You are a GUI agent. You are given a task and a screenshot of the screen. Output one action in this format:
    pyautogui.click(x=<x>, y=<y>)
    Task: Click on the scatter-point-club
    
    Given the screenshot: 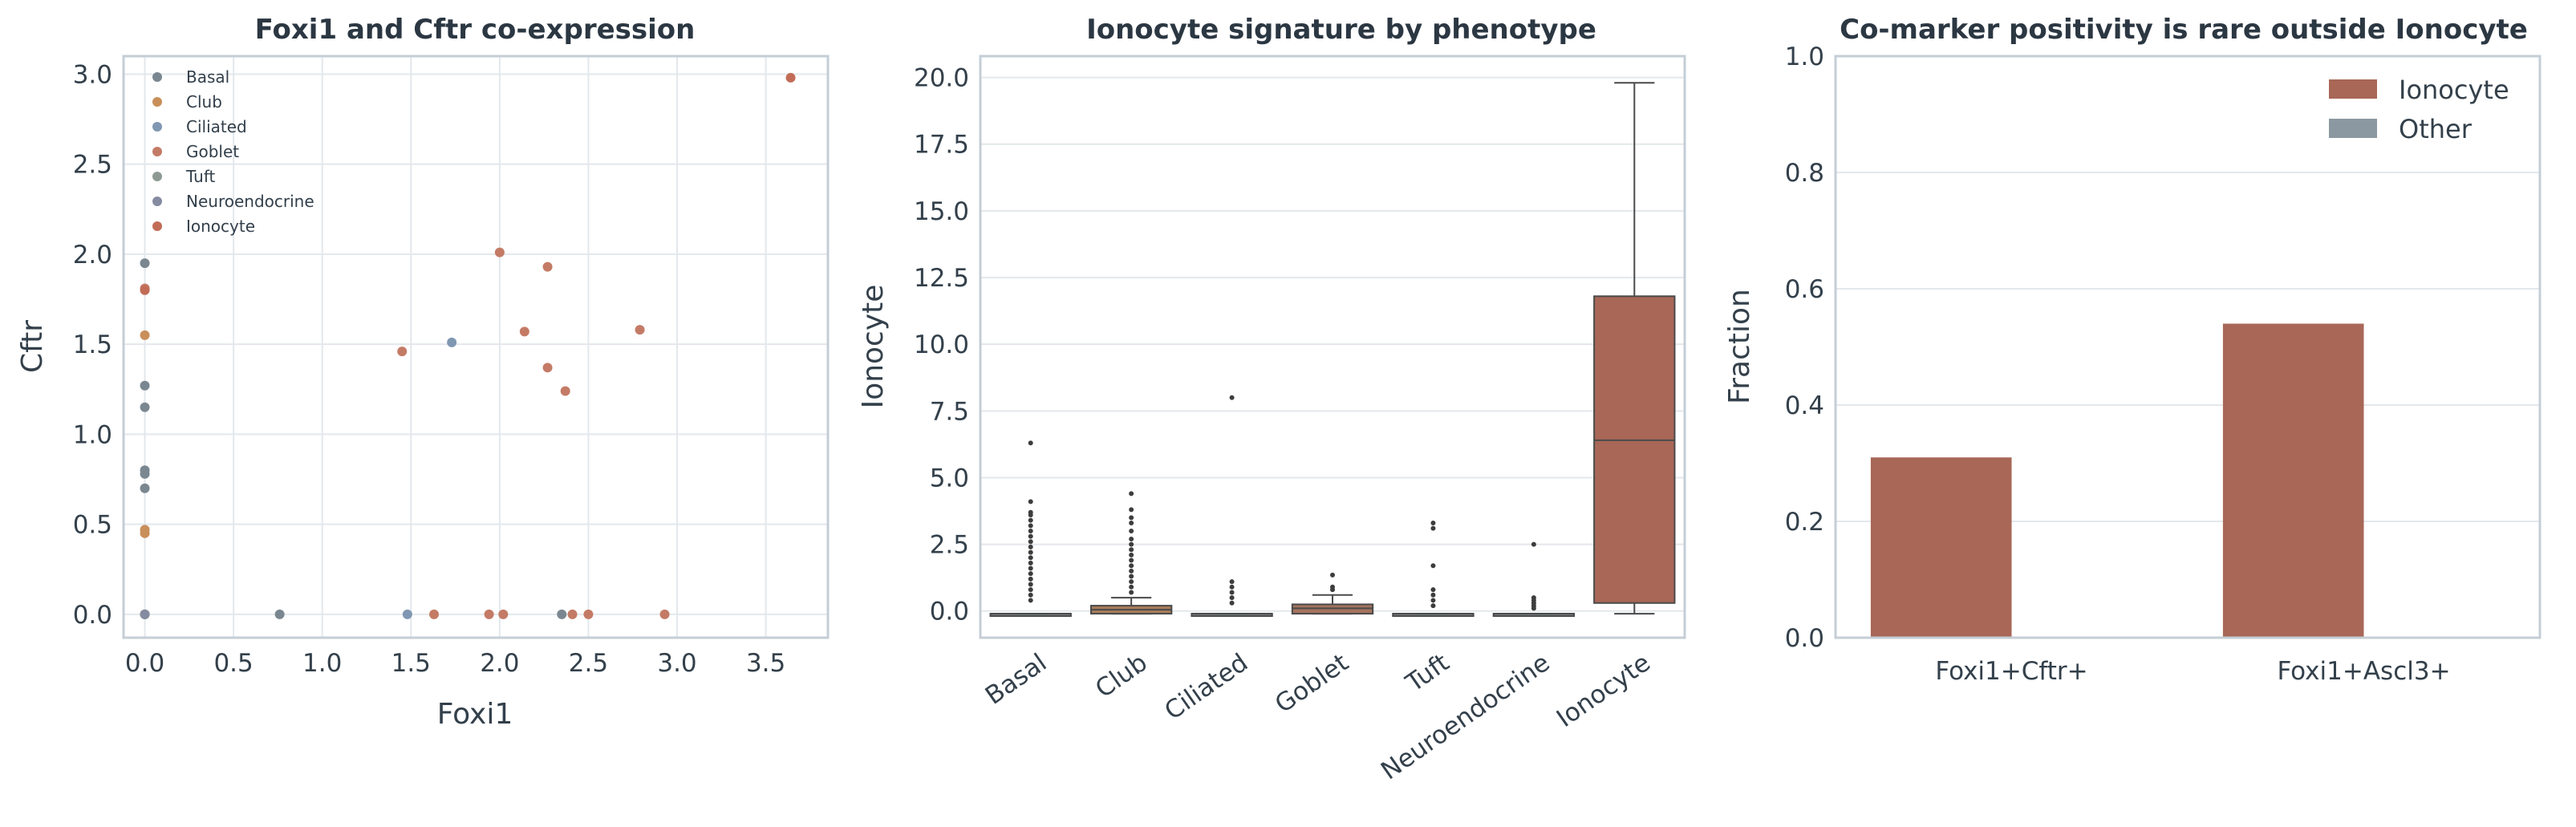 What is the action you would take?
    pyautogui.click(x=145, y=335)
    